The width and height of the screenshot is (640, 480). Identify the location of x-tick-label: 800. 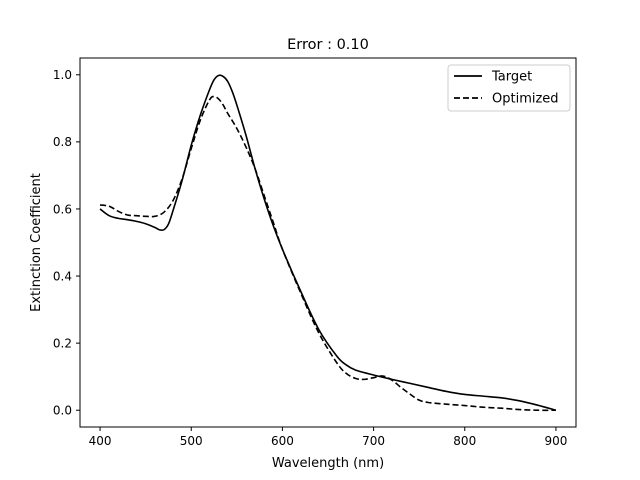
(464, 441).